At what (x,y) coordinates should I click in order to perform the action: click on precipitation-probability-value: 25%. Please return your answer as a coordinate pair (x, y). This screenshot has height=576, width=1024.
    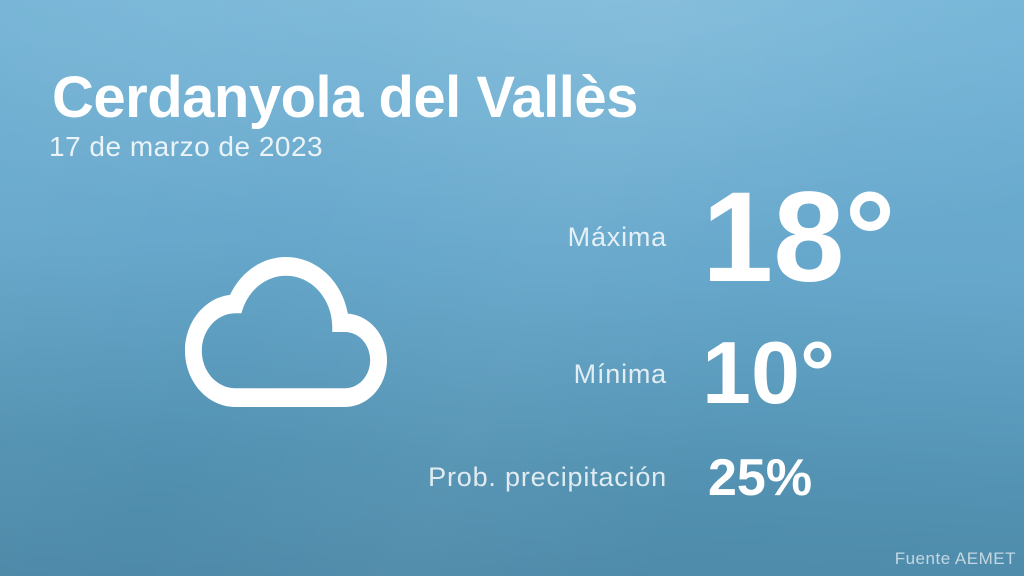
    Looking at the image, I should click on (760, 478).